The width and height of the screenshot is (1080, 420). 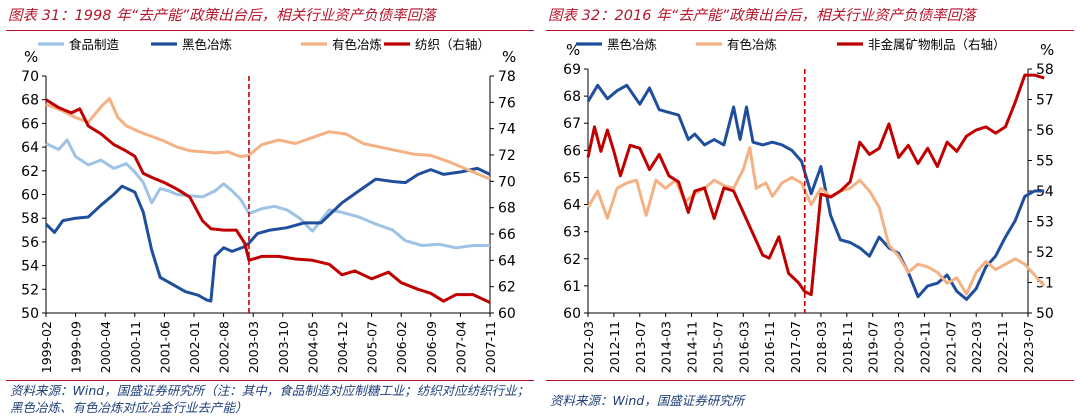 I want to click on y2-tick-label: 72, so click(x=507, y=156).